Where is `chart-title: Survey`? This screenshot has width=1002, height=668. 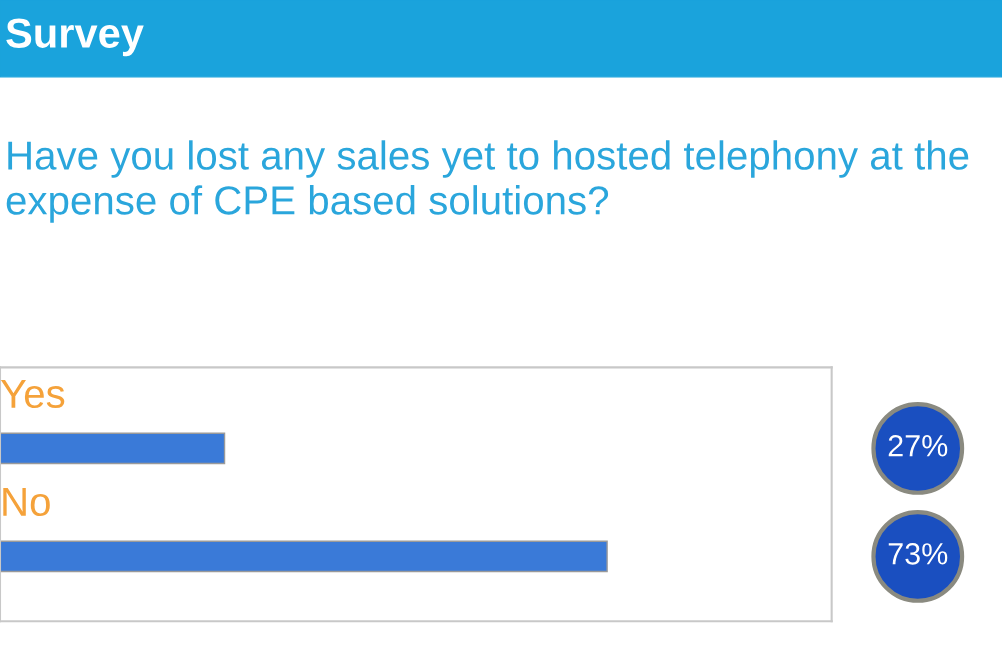 chart-title: Survey is located at coordinates (75, 37).